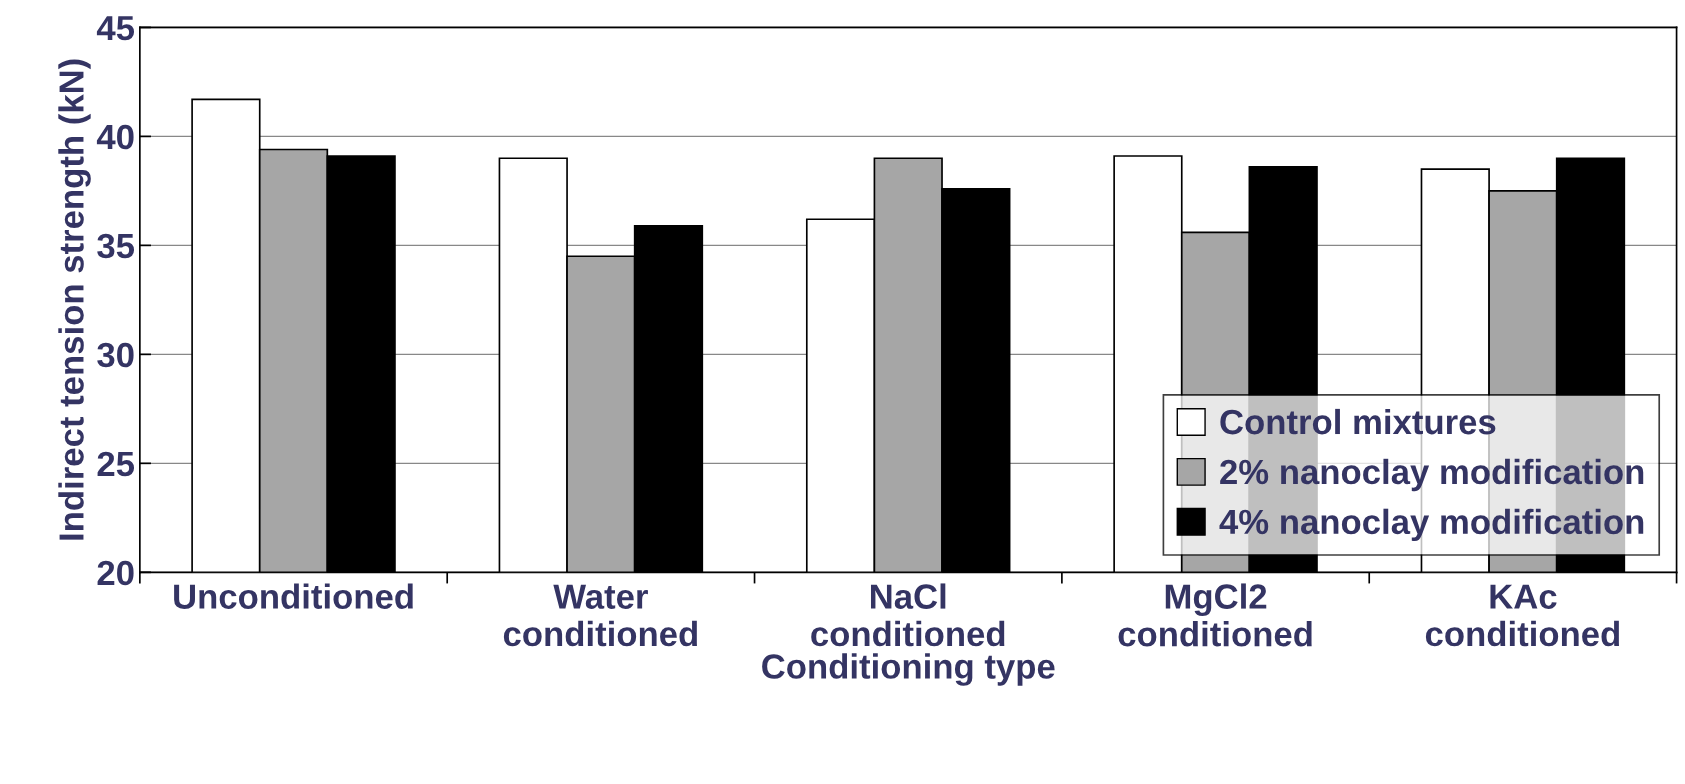 This screenshot has width=1685, height=784. I want to click on x-tick-label: KAc conditioned, so click(1522, 615).